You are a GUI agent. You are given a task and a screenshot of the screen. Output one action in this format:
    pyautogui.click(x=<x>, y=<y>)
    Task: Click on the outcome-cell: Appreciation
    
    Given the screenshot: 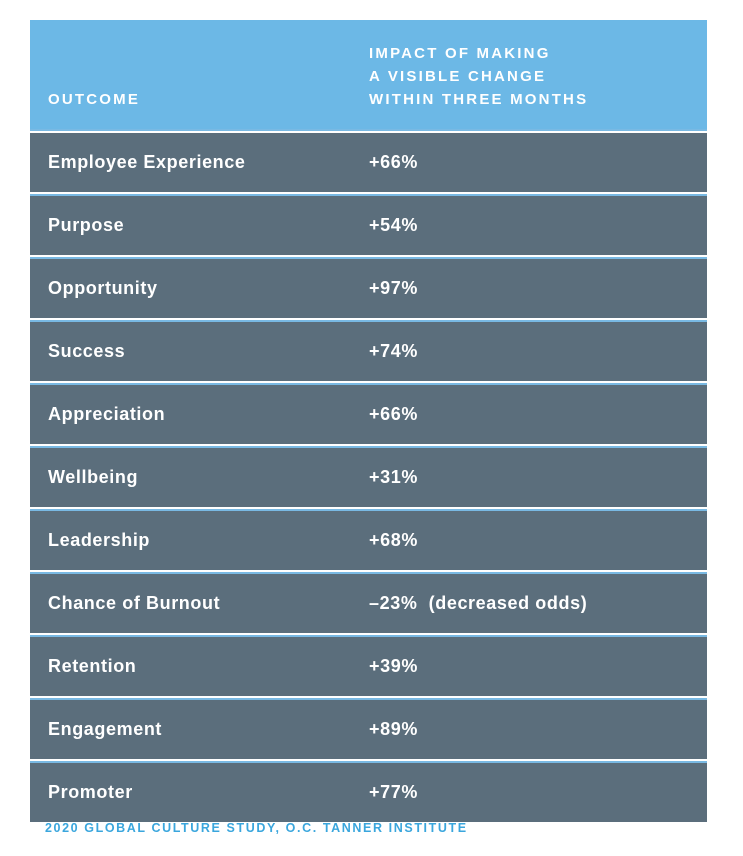 What is the action you would take?
    pyautogui.click(x=107, y=414)
    